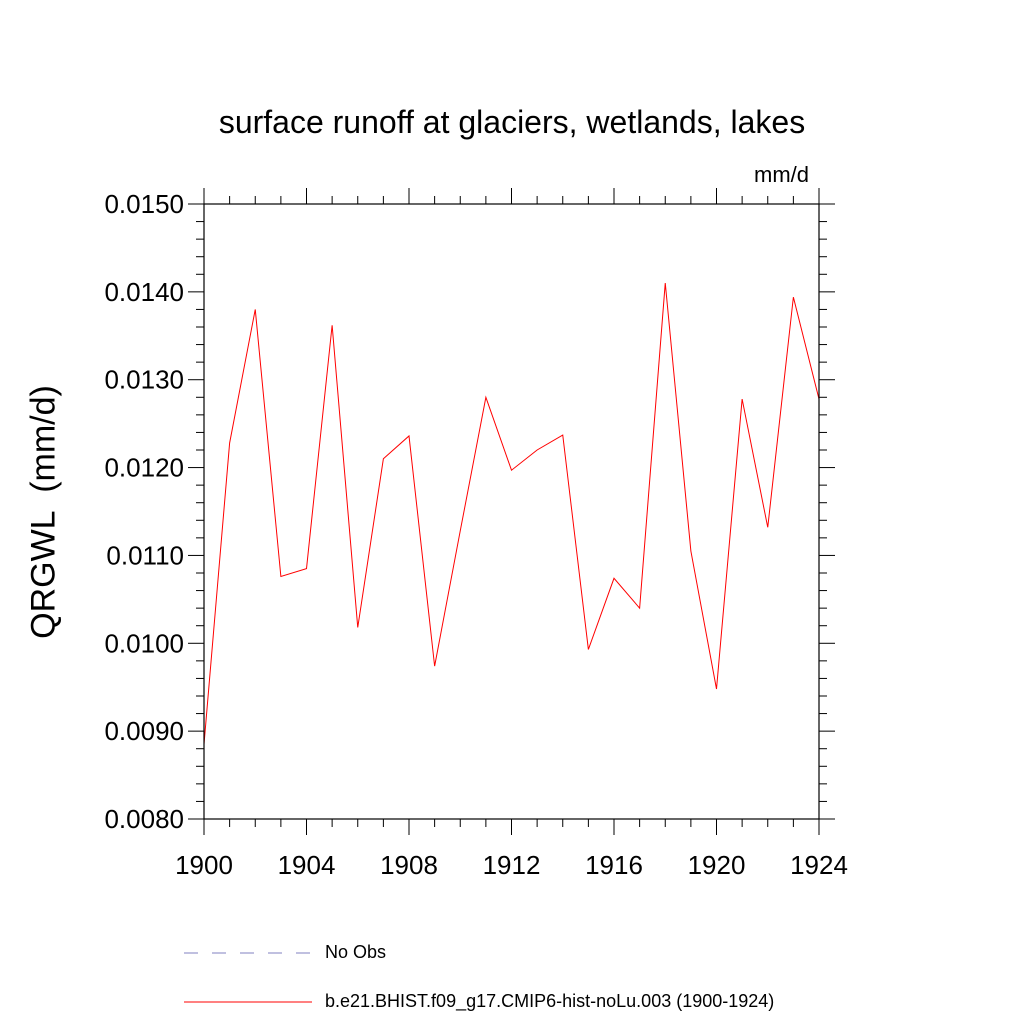 The width and height of the screenshot is (1024, 1024). I want to click on units-label: mm/d, so click(781, 174).